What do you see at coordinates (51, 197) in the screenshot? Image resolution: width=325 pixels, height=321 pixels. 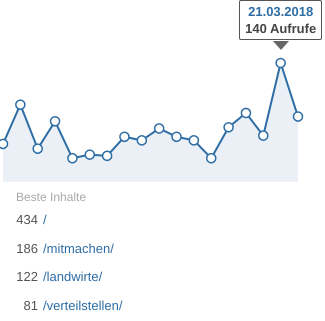 I see `text: Beste Inhalte` at bounding box center [51, 197].